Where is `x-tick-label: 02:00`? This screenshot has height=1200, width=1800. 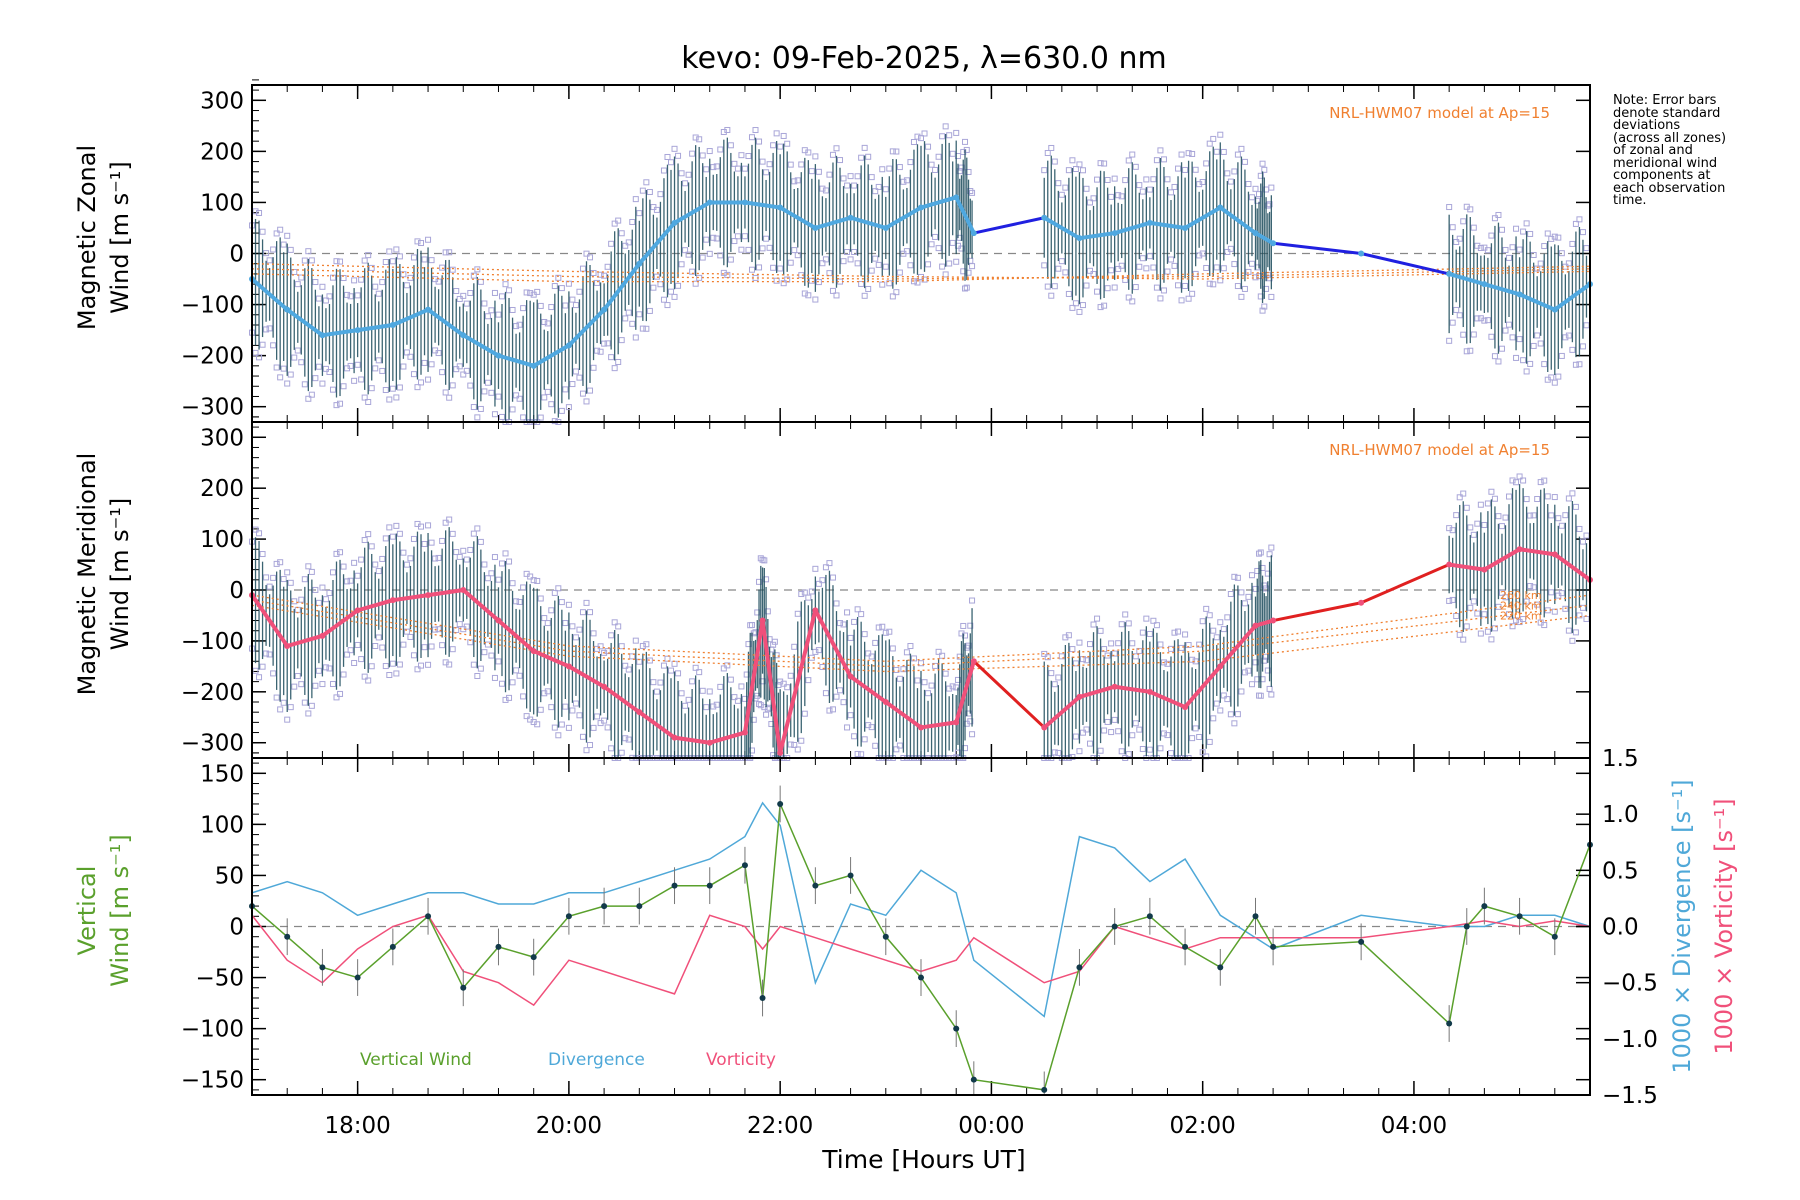
x-tick-label: 02:00 is located at coordinates (1203, 1126).